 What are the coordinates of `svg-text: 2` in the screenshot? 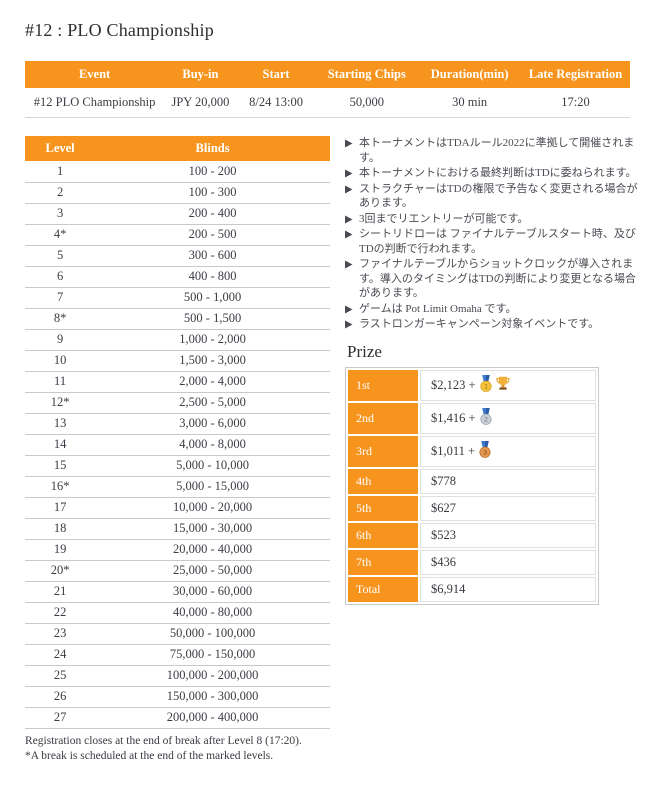 It's located at (486, 419).